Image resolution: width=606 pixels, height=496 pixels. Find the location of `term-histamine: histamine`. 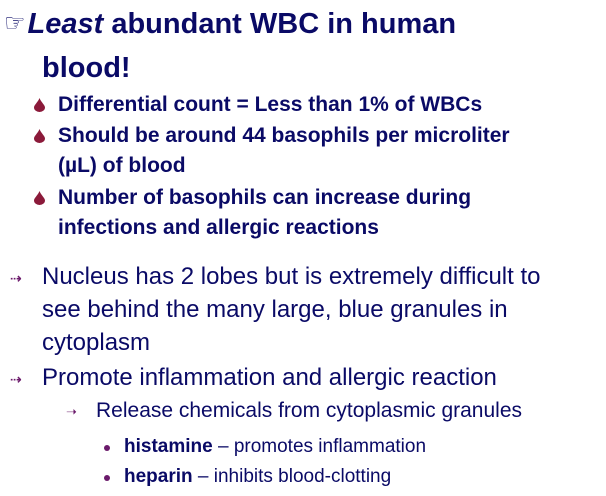

term-histamine: histamine is located at coordinates (168, 446).